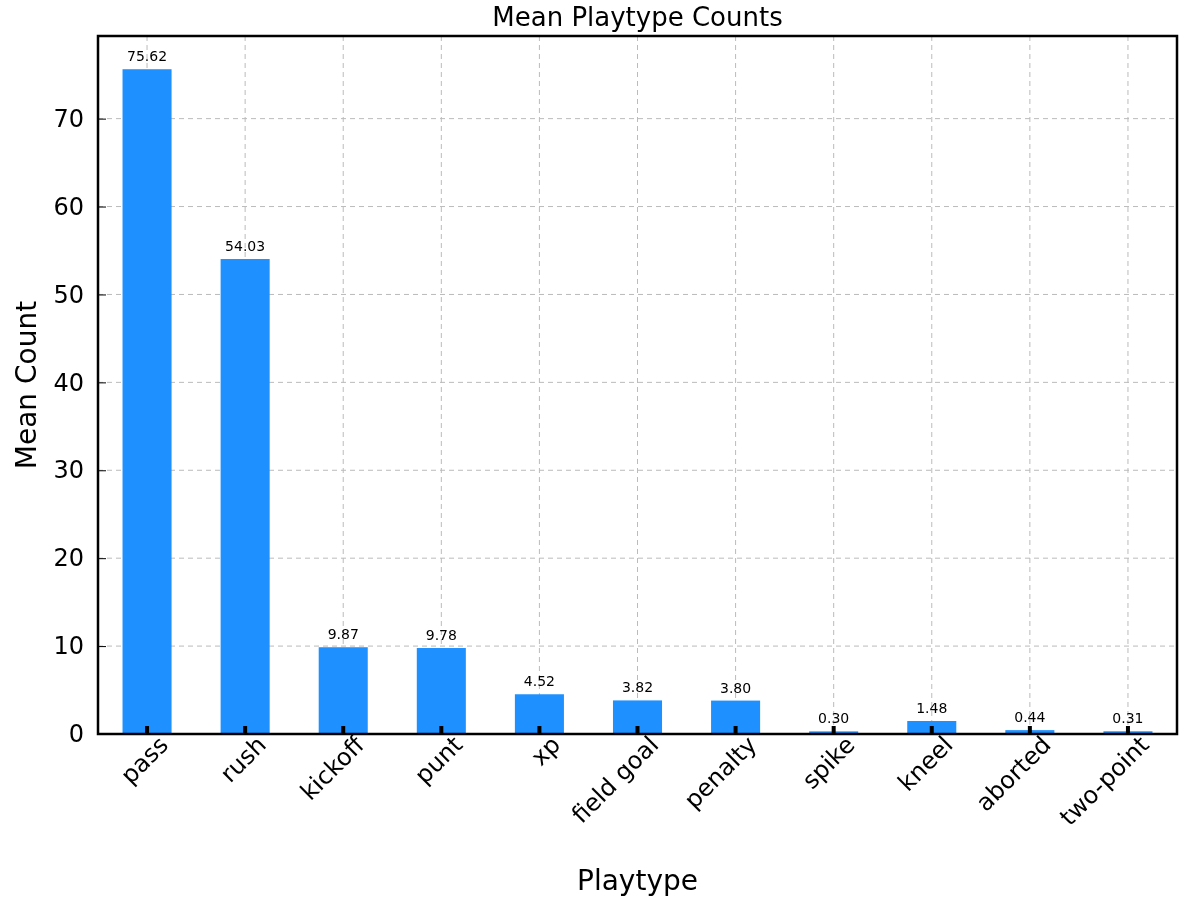  Describe the element at coordinates (68, 294) in the screenshot. I see `y-tick-label: 50` at that location.